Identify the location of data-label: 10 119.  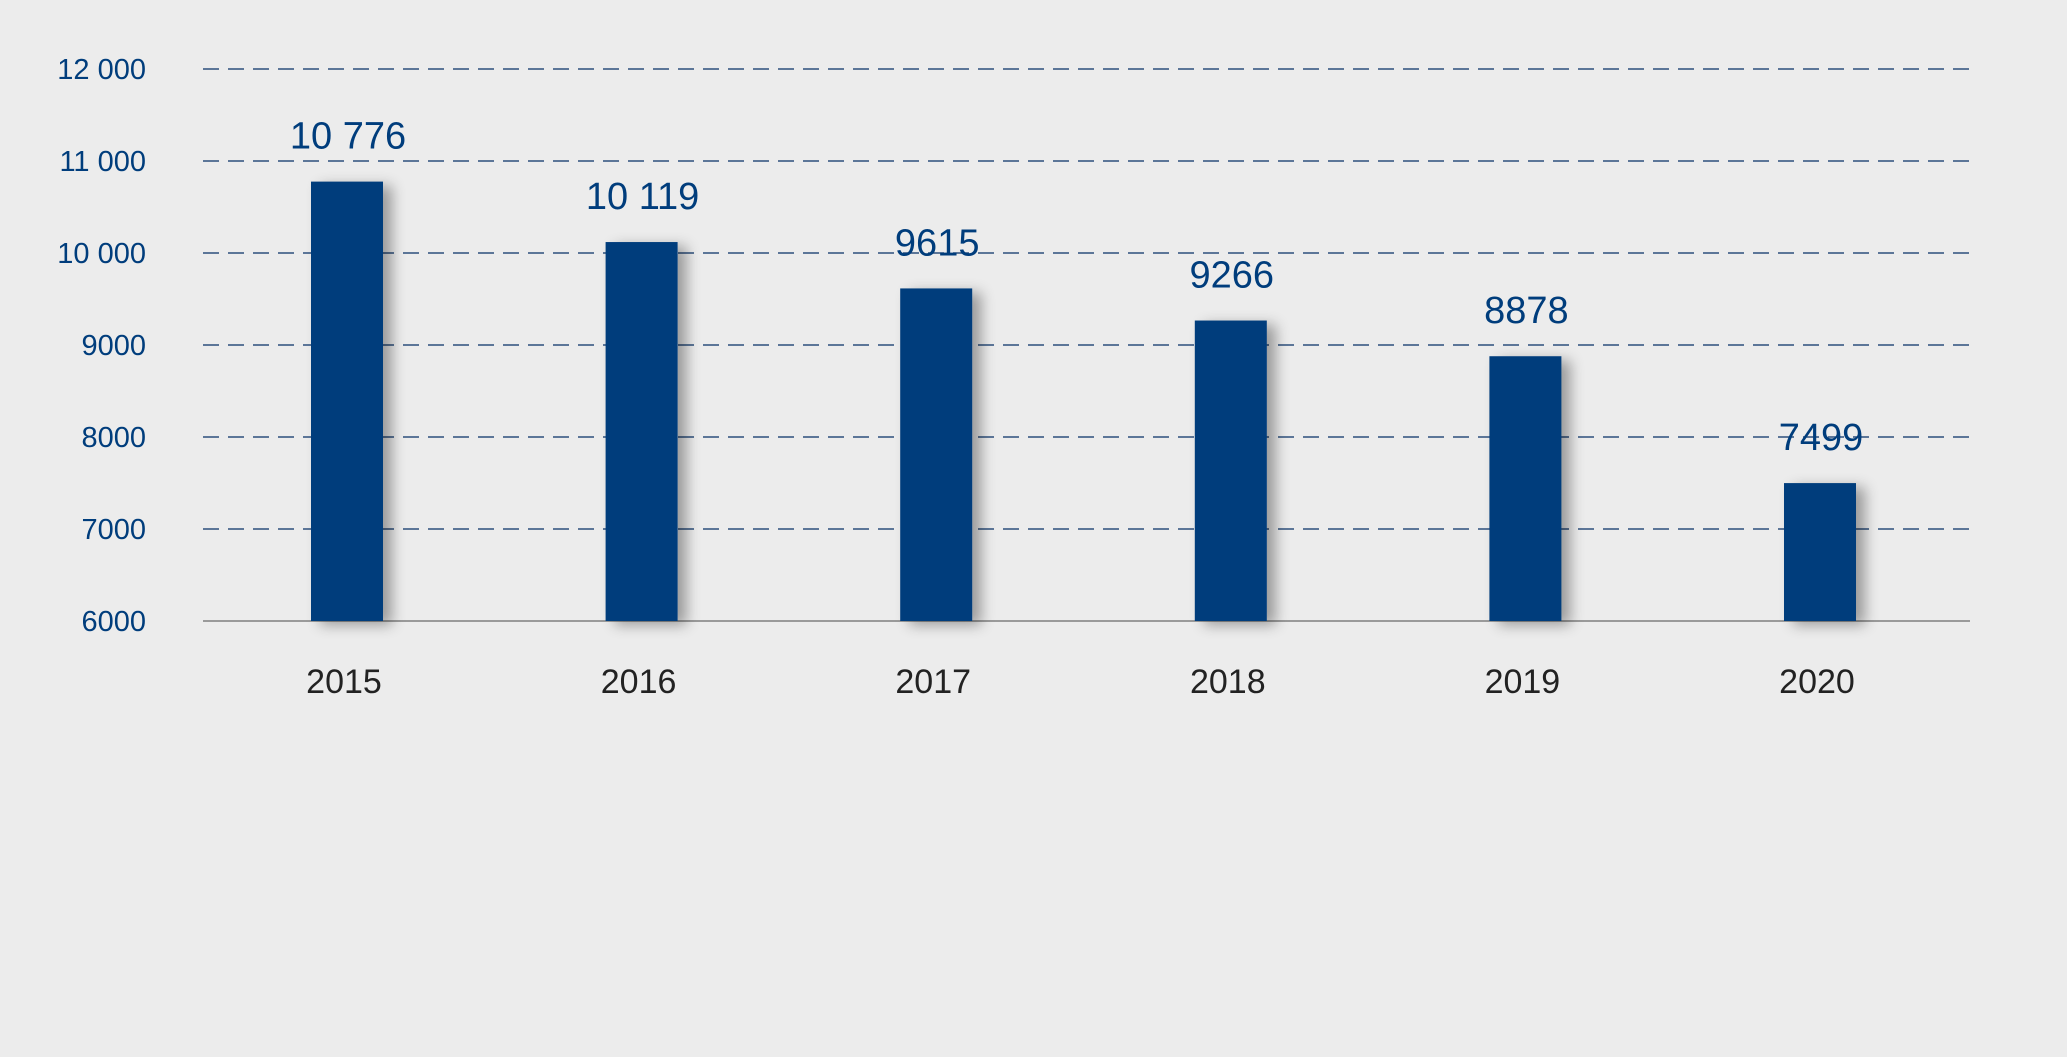
(642, 197).